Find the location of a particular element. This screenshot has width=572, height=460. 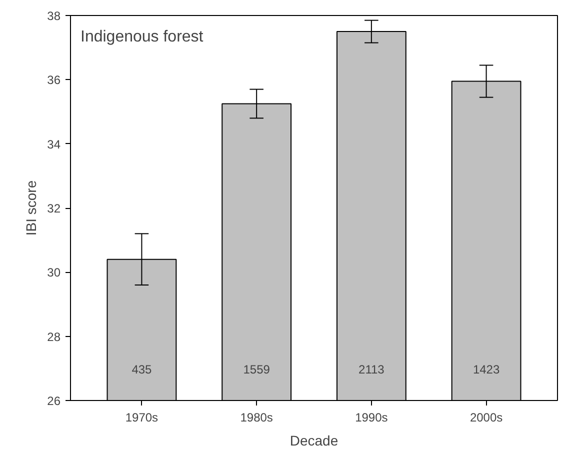

text: Indigenous forest is located at coordinates (142, 37).